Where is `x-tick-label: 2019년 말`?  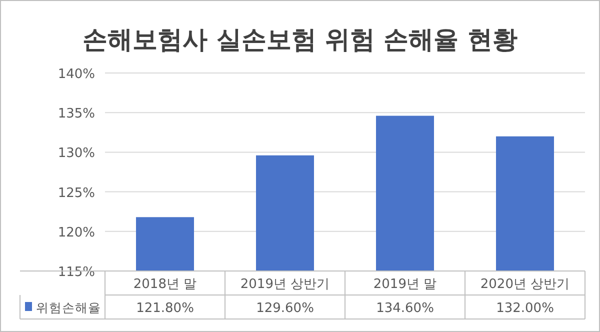
x-tick-label: 2019년 말 is located at coordinates (405, 284).